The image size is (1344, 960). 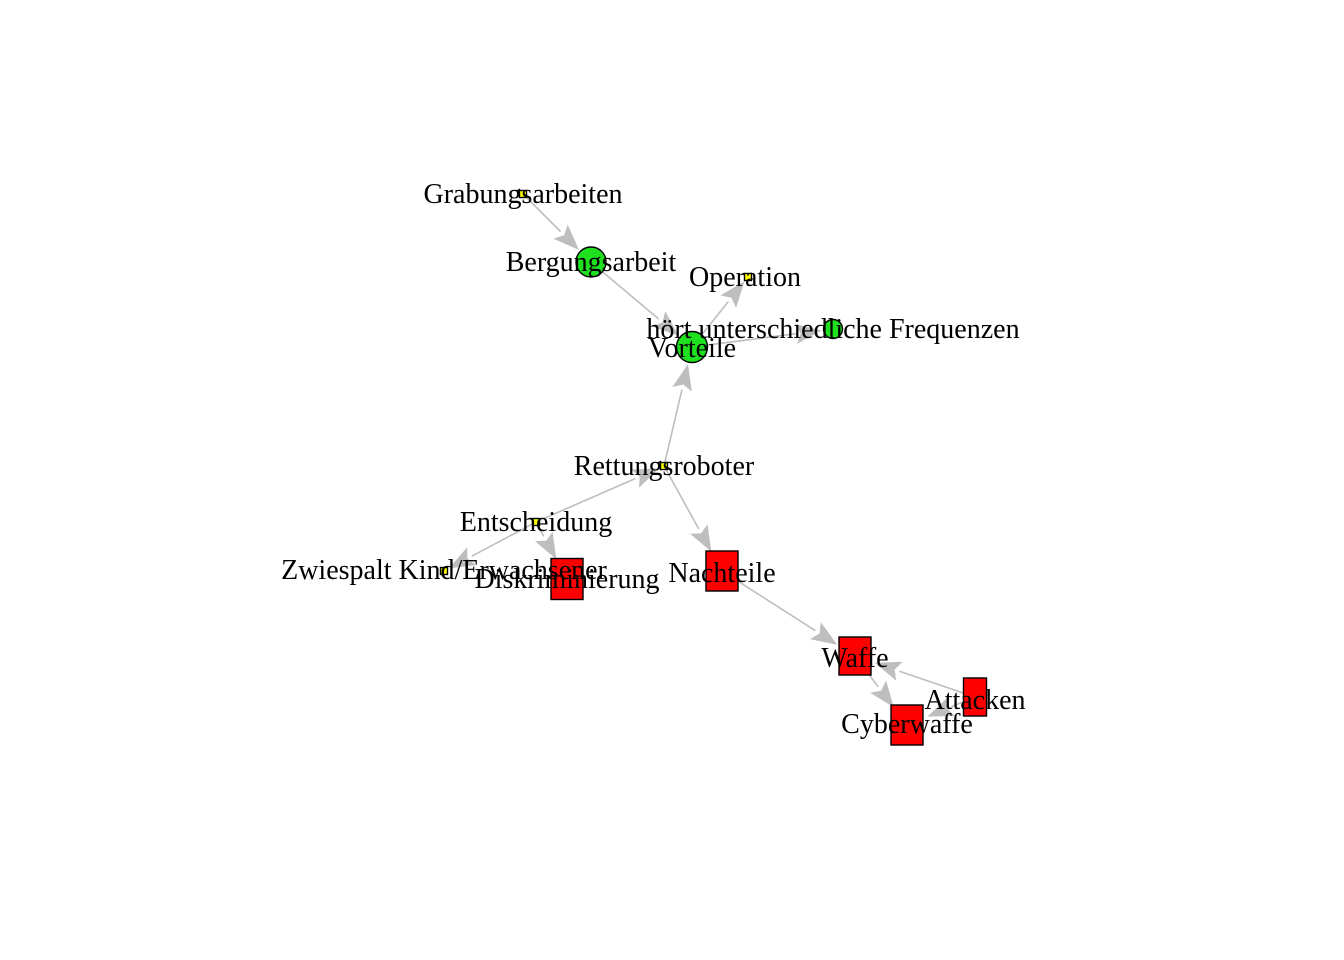 I want to click on node-bergungsarbeit, so click(x=591, y=262).